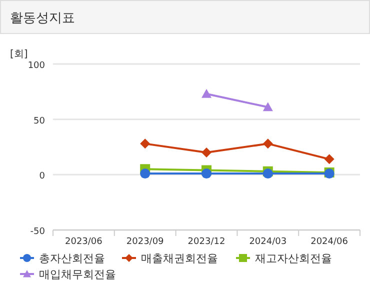  Describe the element at coordinates (268, 242) in the screenshot. I see `x-tick-label: 2024/03` at that location.